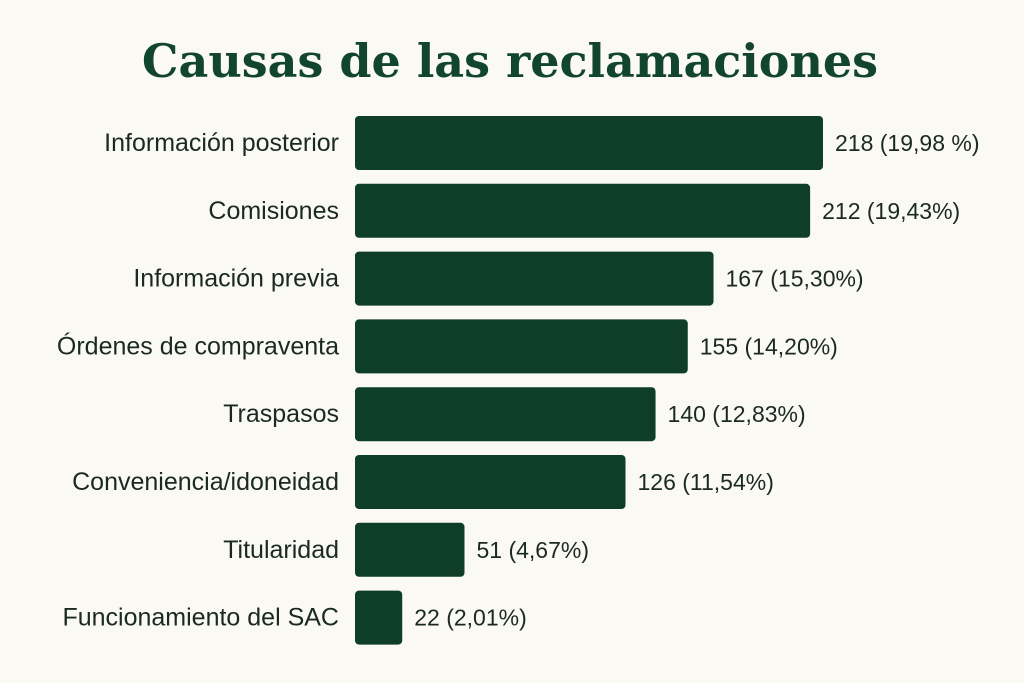 The height and width of the screenshot is (683, 1024). I want to click on category-label: Información previa, so click(236, 279).